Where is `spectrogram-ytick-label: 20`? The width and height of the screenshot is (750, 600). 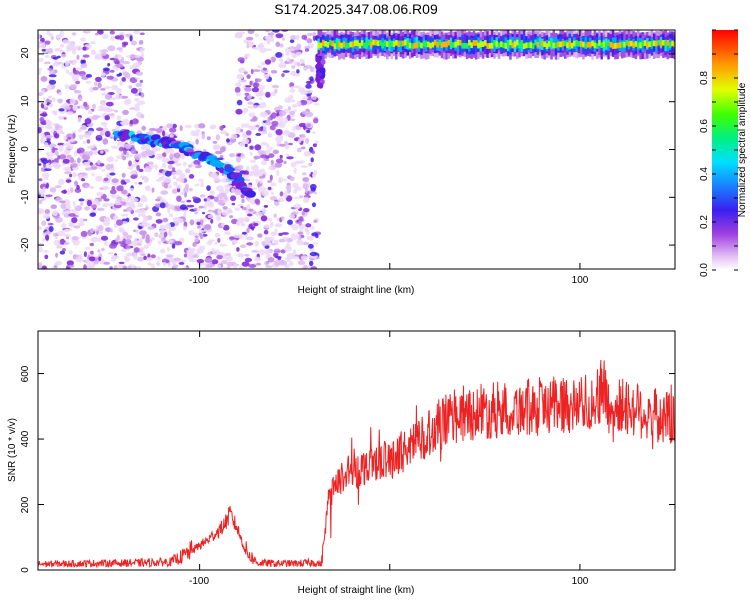
spectrogram-ytick-label: 20 is located at coordinates (25, 53).